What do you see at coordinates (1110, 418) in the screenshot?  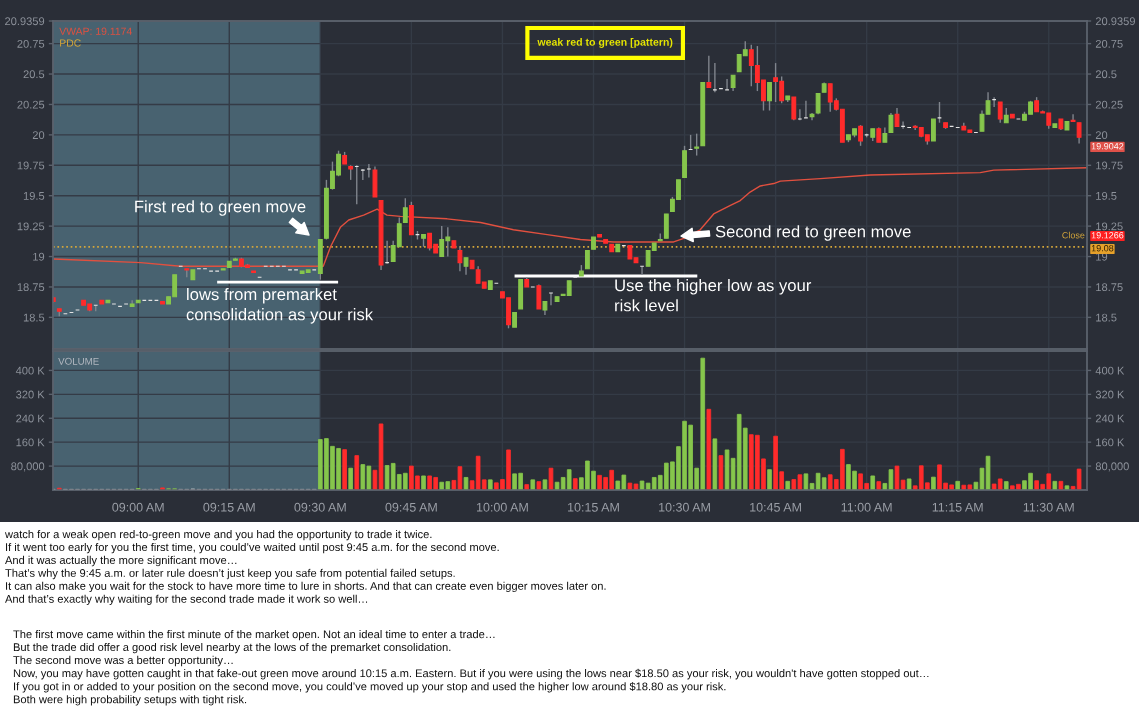 I see `y2-tick-label: 240 K` at bounding box center [1110, 418].